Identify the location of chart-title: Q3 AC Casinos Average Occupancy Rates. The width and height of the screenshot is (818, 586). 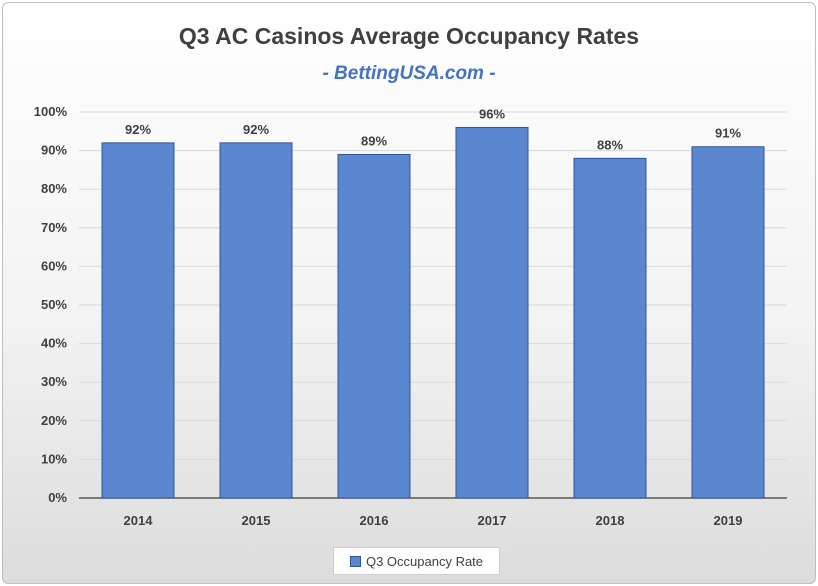
(409, 36).